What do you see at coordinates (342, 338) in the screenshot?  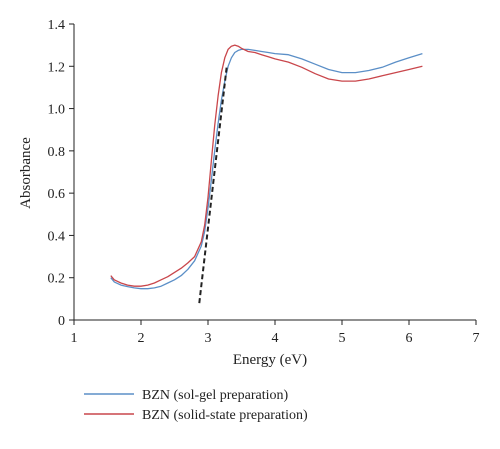 I see `x-tick-label: 5` at bounding box center [342, 338].